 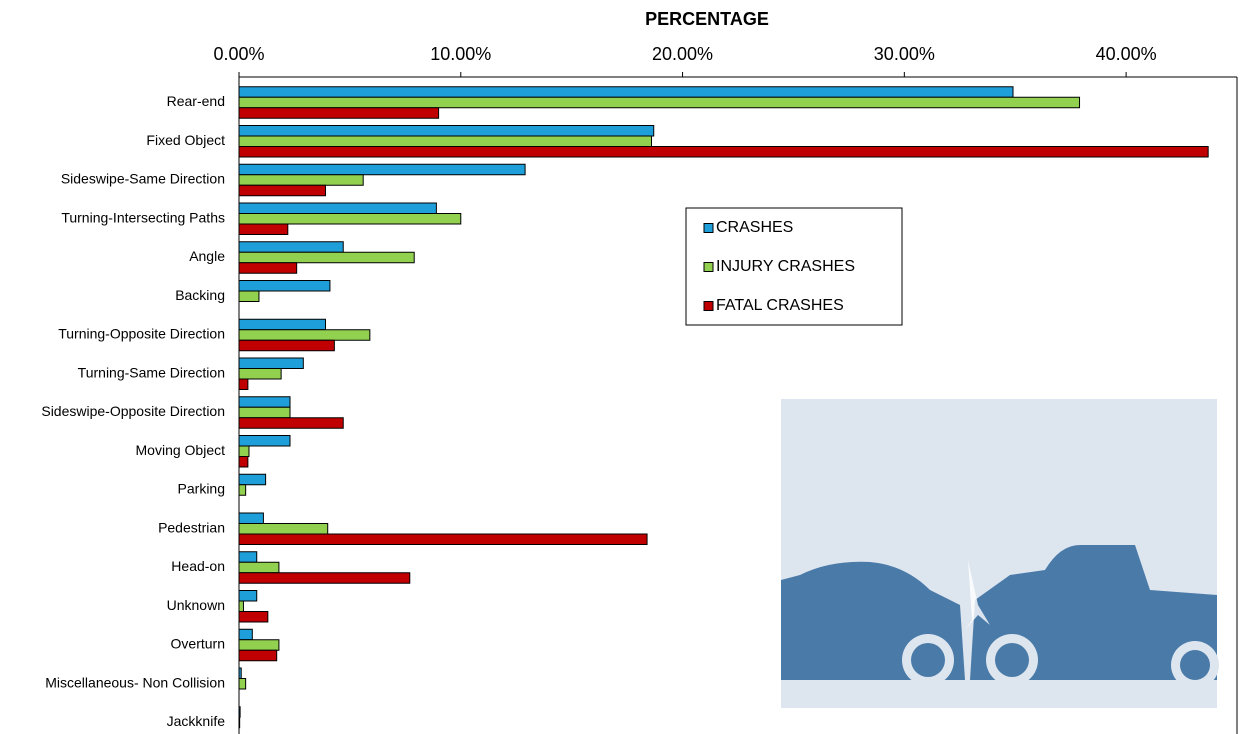 I want to click on y-tick-label: Sideswipe-Opposite Direction, so click(x=133, y=411).